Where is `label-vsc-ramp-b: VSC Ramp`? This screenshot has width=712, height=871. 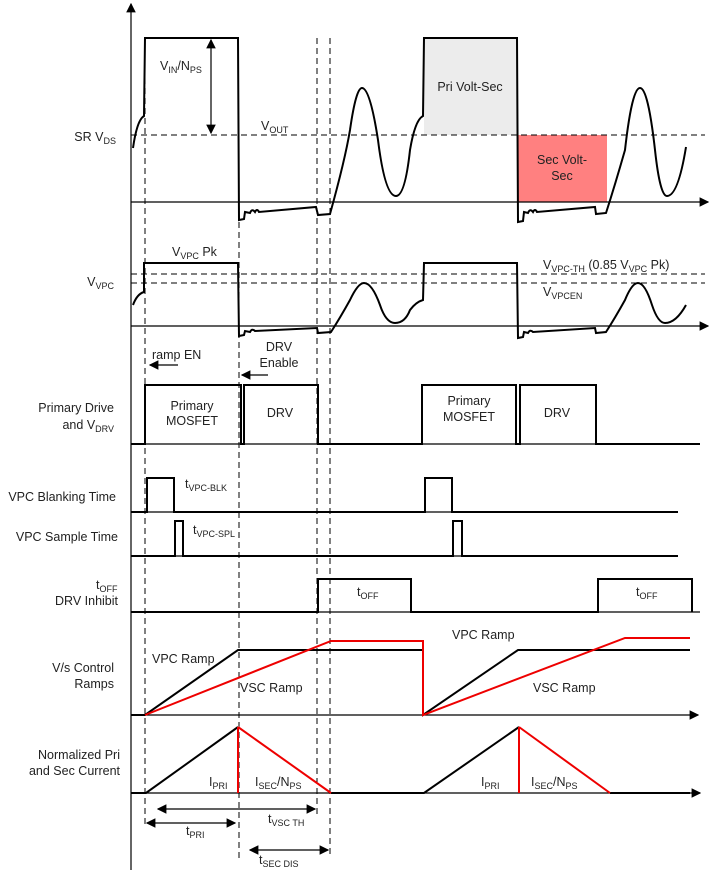
label-vsc-ramp-b: VSC Ramp is located at coordinates (564, 688).